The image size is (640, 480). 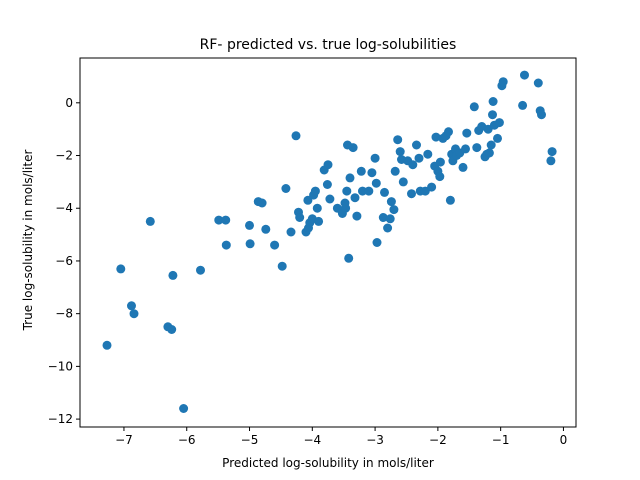 I want to click on x-tick-label: 0, so click(x=564, y=440).